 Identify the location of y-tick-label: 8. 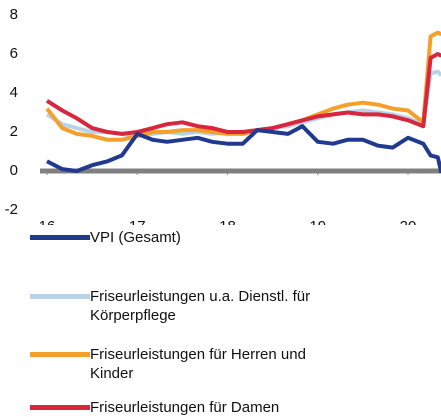
(14, 14).